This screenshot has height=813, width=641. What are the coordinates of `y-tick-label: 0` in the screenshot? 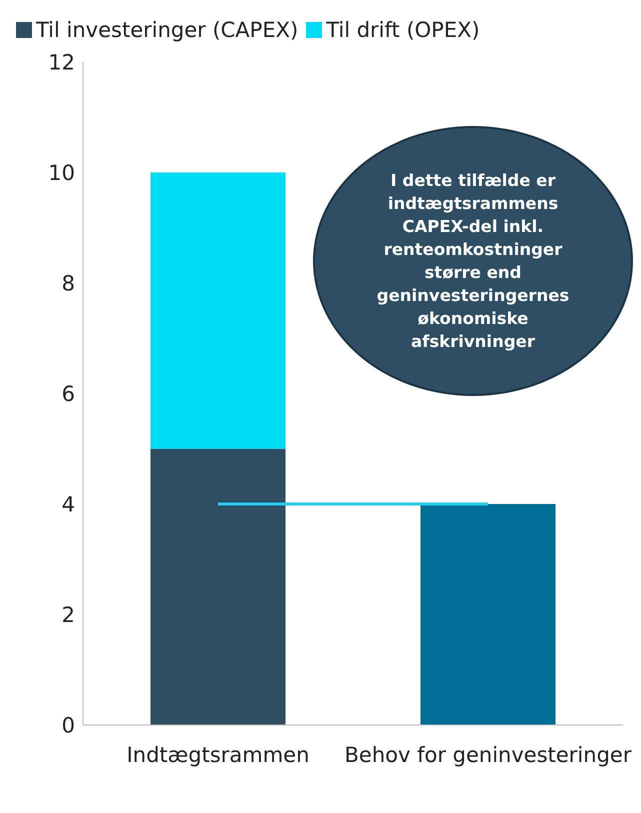 It's located at (68, 725).